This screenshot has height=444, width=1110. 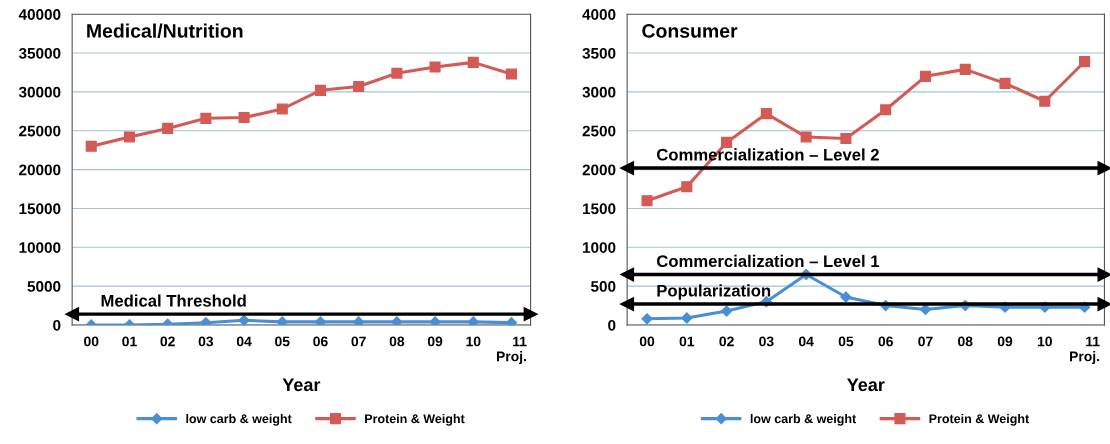 I want to click on y-tick-label: 25000, so click(x=40, y=131).